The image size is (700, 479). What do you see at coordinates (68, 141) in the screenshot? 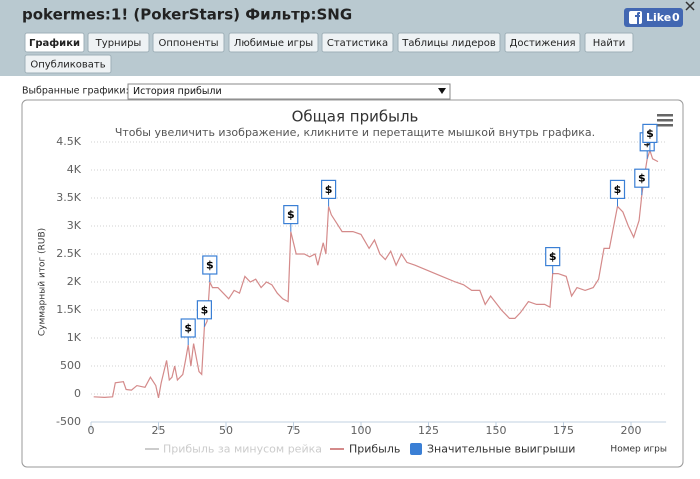
I see `y-tick-label: 4.5K` at bounding box center [68, 141].